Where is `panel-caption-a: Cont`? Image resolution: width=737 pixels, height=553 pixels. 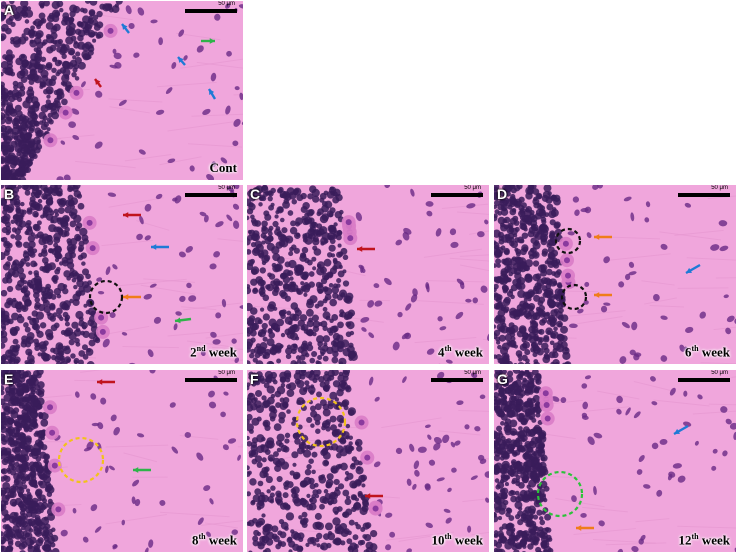 panel-caption-a: Cont is located at coordinates (223, 167).